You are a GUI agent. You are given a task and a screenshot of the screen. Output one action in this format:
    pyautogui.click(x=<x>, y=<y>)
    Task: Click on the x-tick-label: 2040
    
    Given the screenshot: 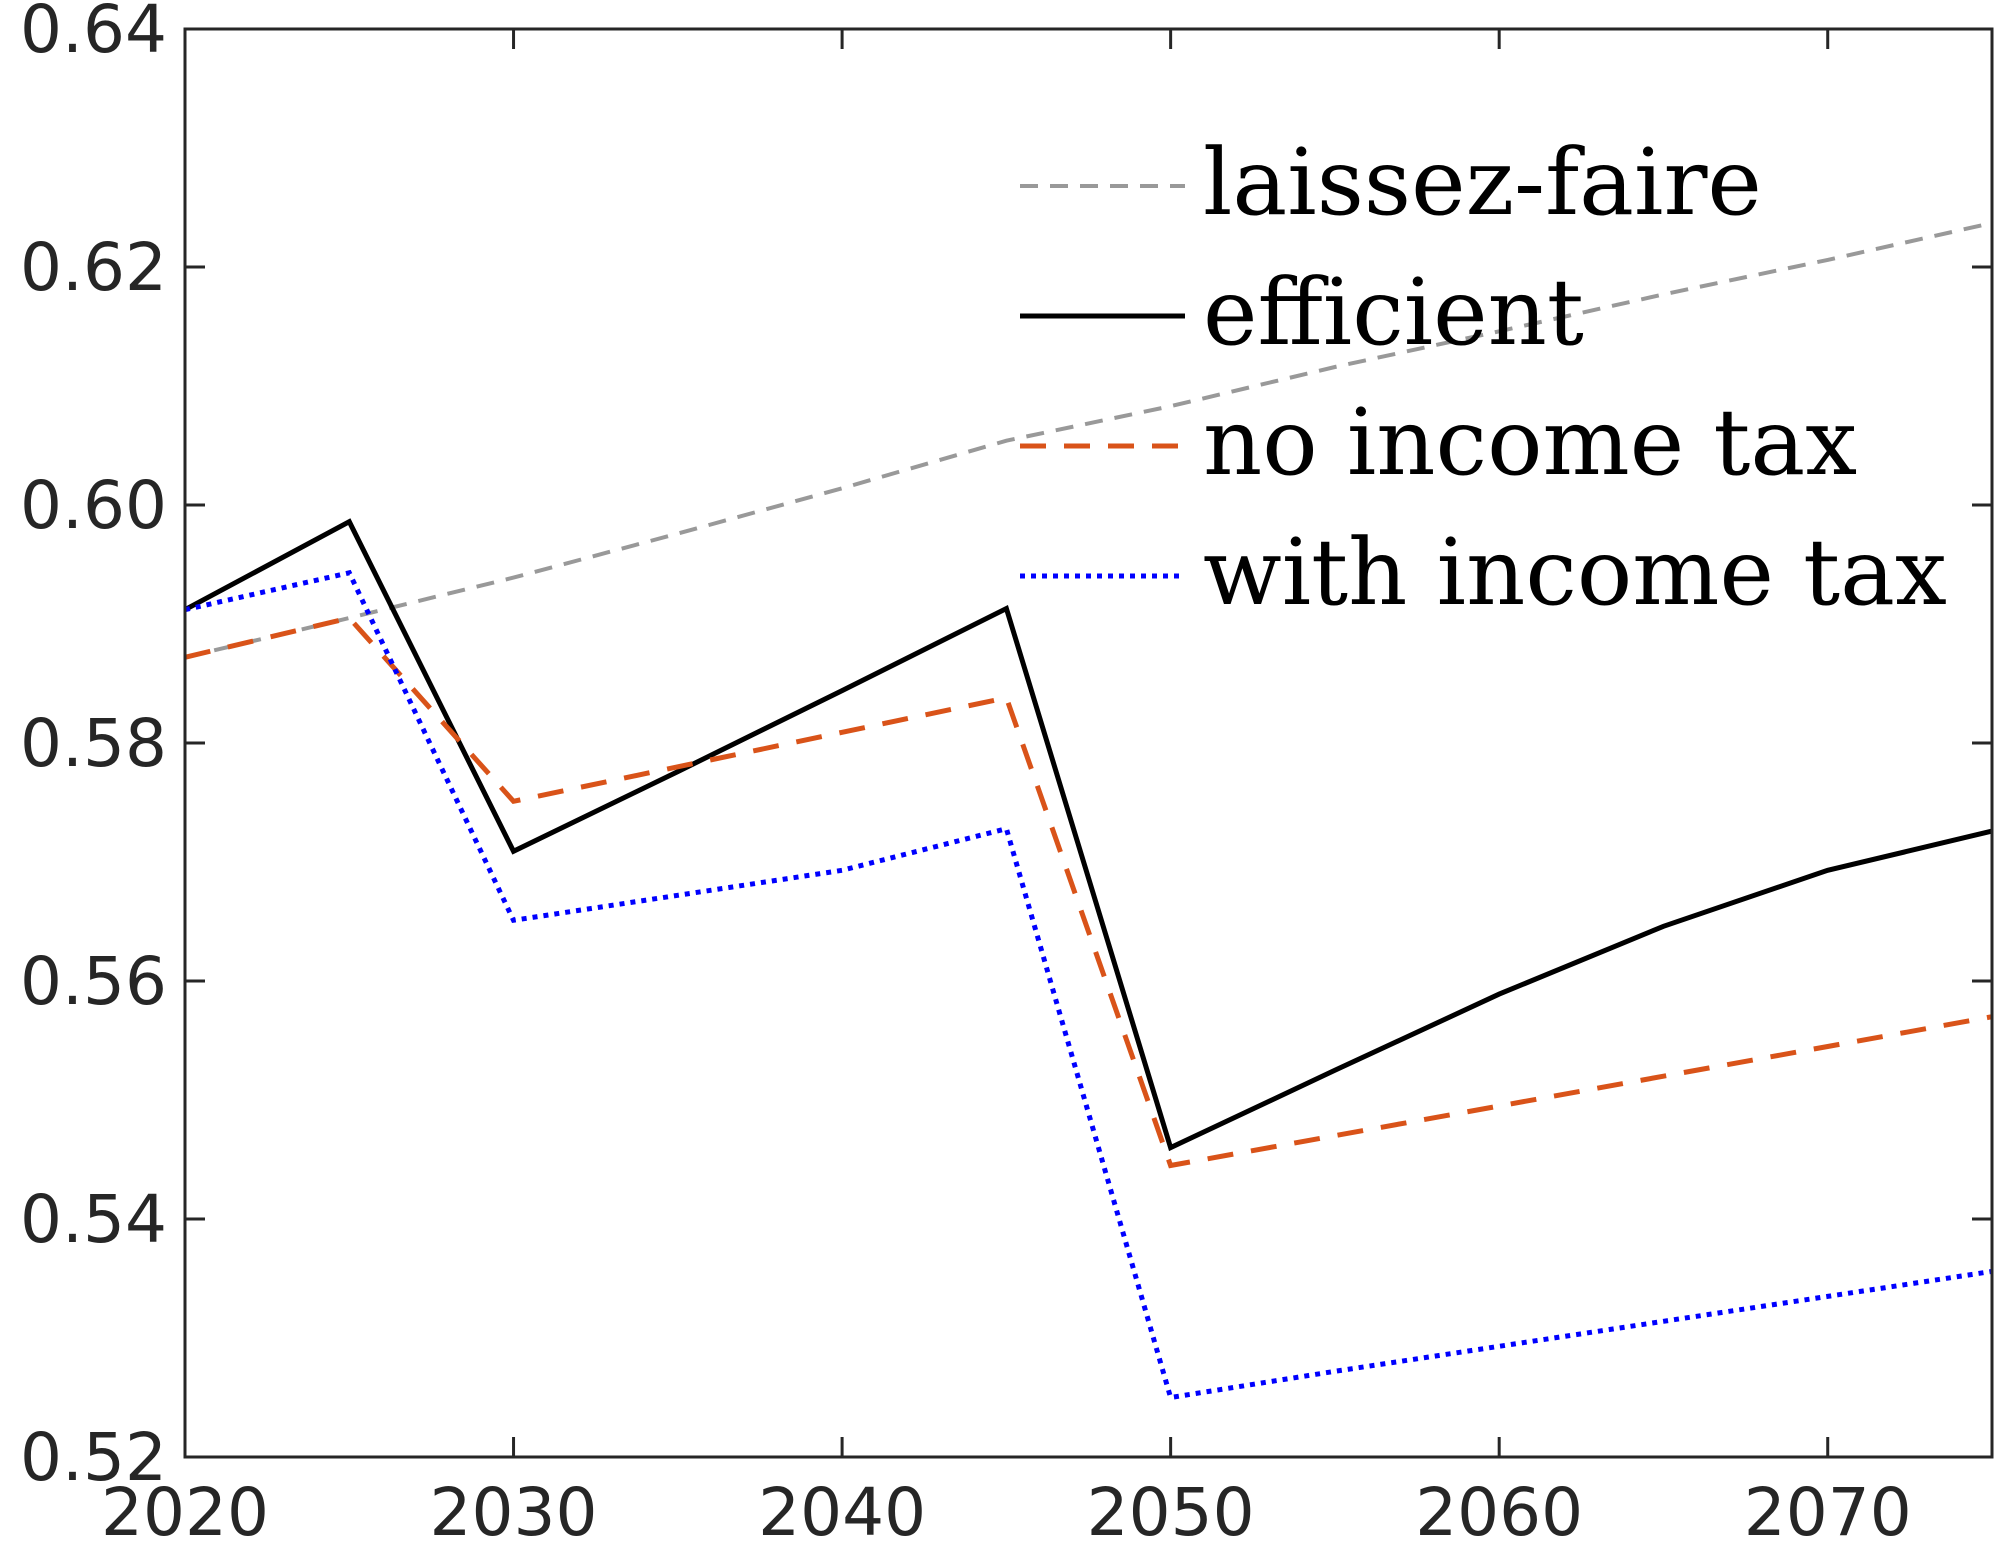 What is the action you would take?
    pyautogui.click(x=842, y=1512)
    